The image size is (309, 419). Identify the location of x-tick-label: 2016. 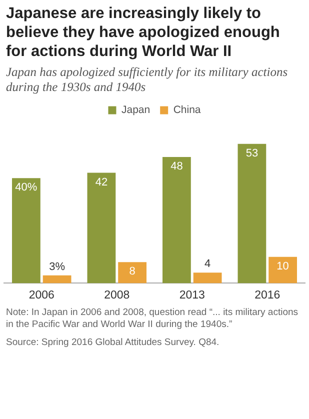
(267, 295).